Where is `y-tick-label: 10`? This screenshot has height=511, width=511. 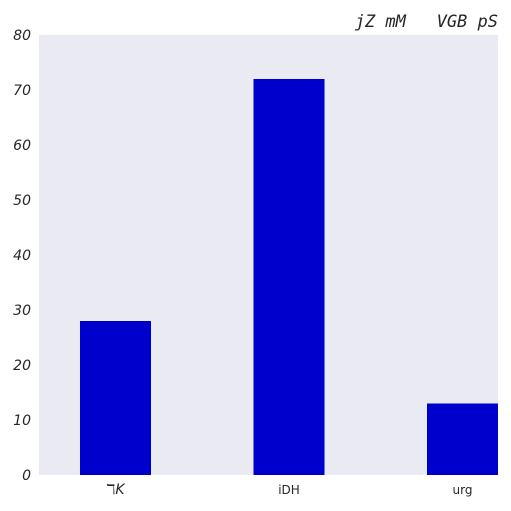
y-tick-label: 10 is located at coordinates (22, 421).